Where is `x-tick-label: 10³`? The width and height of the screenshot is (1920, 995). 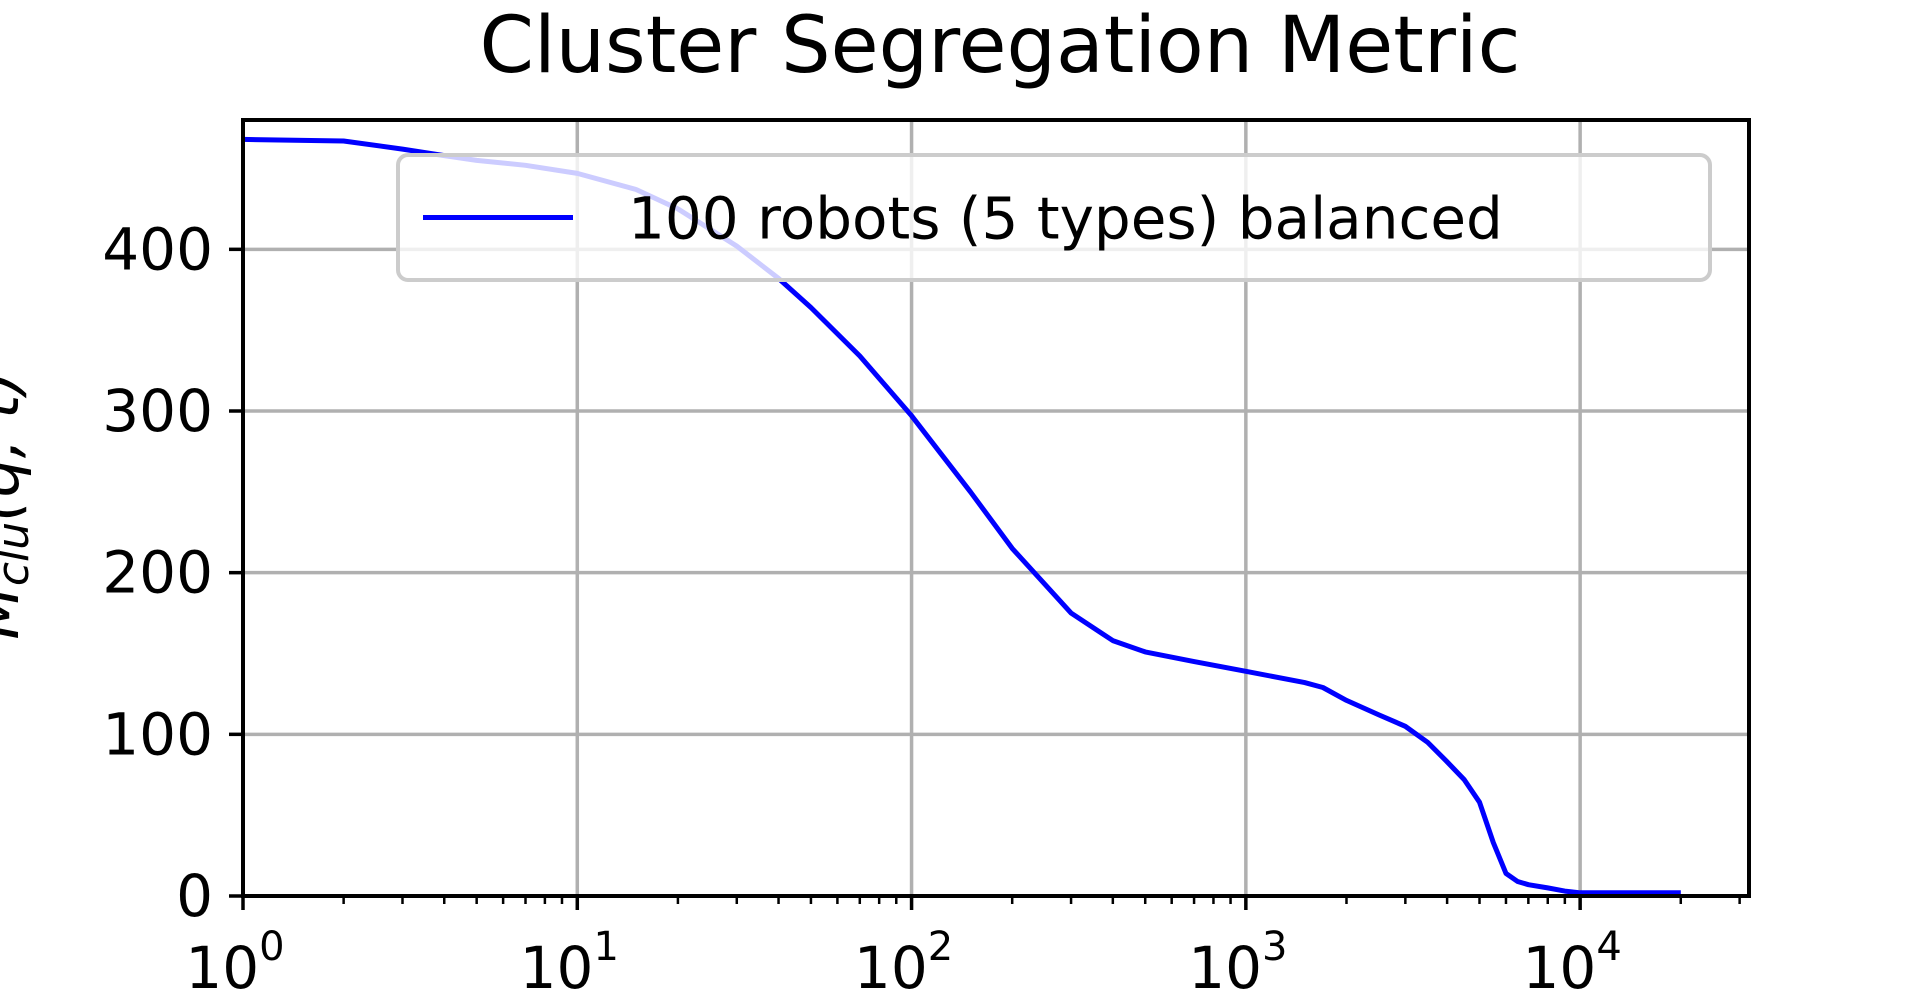
x-tick-label: 10³ is located at coordinates (1237, 959).